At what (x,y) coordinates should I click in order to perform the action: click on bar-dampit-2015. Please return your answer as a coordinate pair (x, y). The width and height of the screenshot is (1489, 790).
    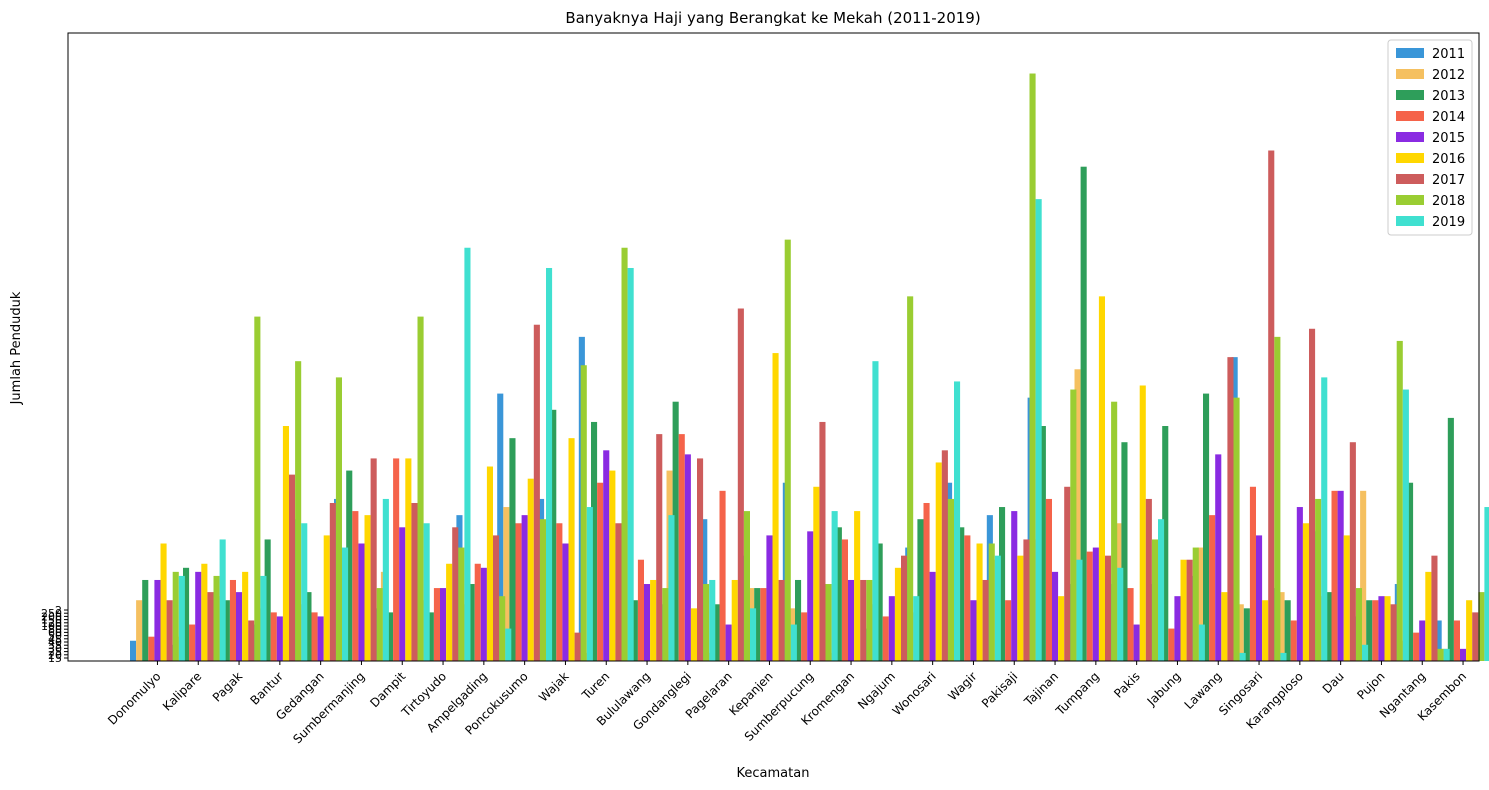
    Looking at the image, I should click on (402, 594).